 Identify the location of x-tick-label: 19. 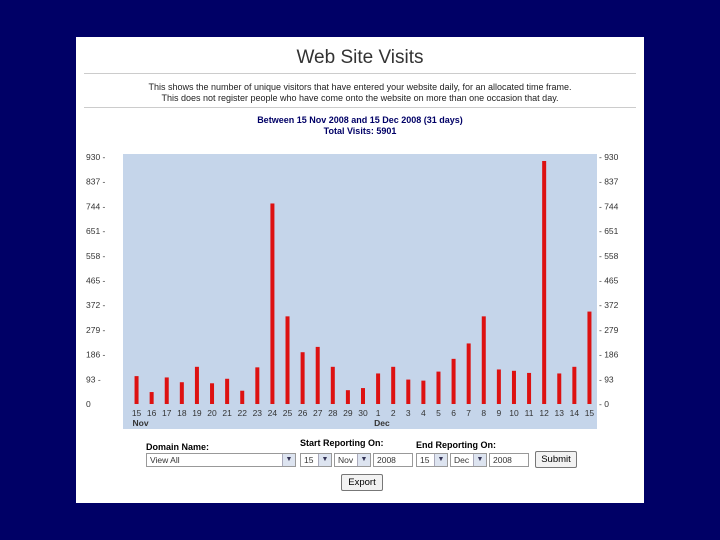
(197, 413).